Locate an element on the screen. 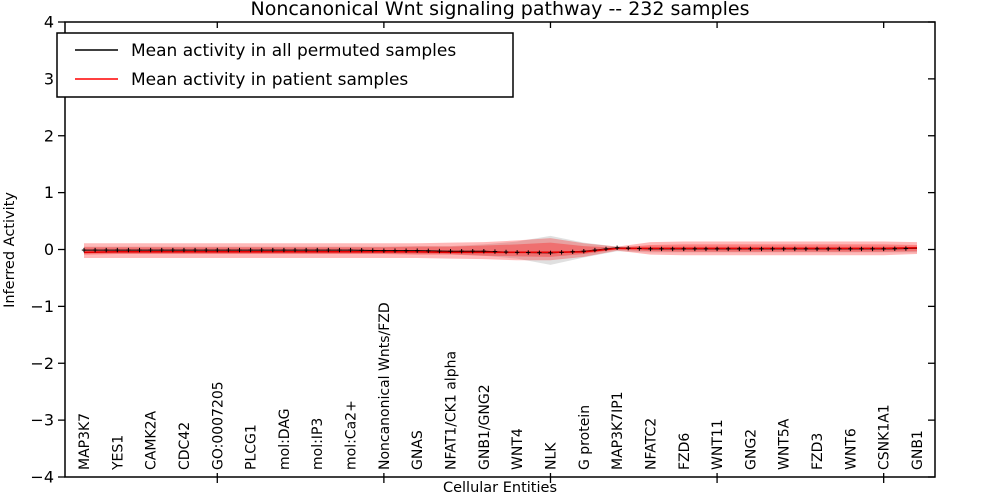 The width and height of the screenshot is (1000, 504). legend-label-permuted: Mean activity in all permuted samples is located at coordinates (293, 51).